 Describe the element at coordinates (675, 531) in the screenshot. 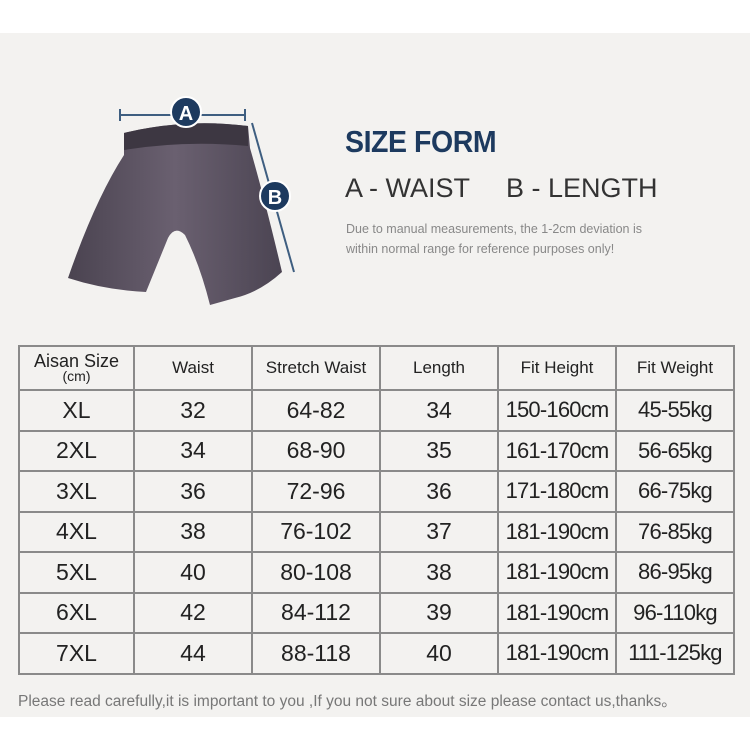

I see `cell-fit-weight: 76-85kg` at that location.